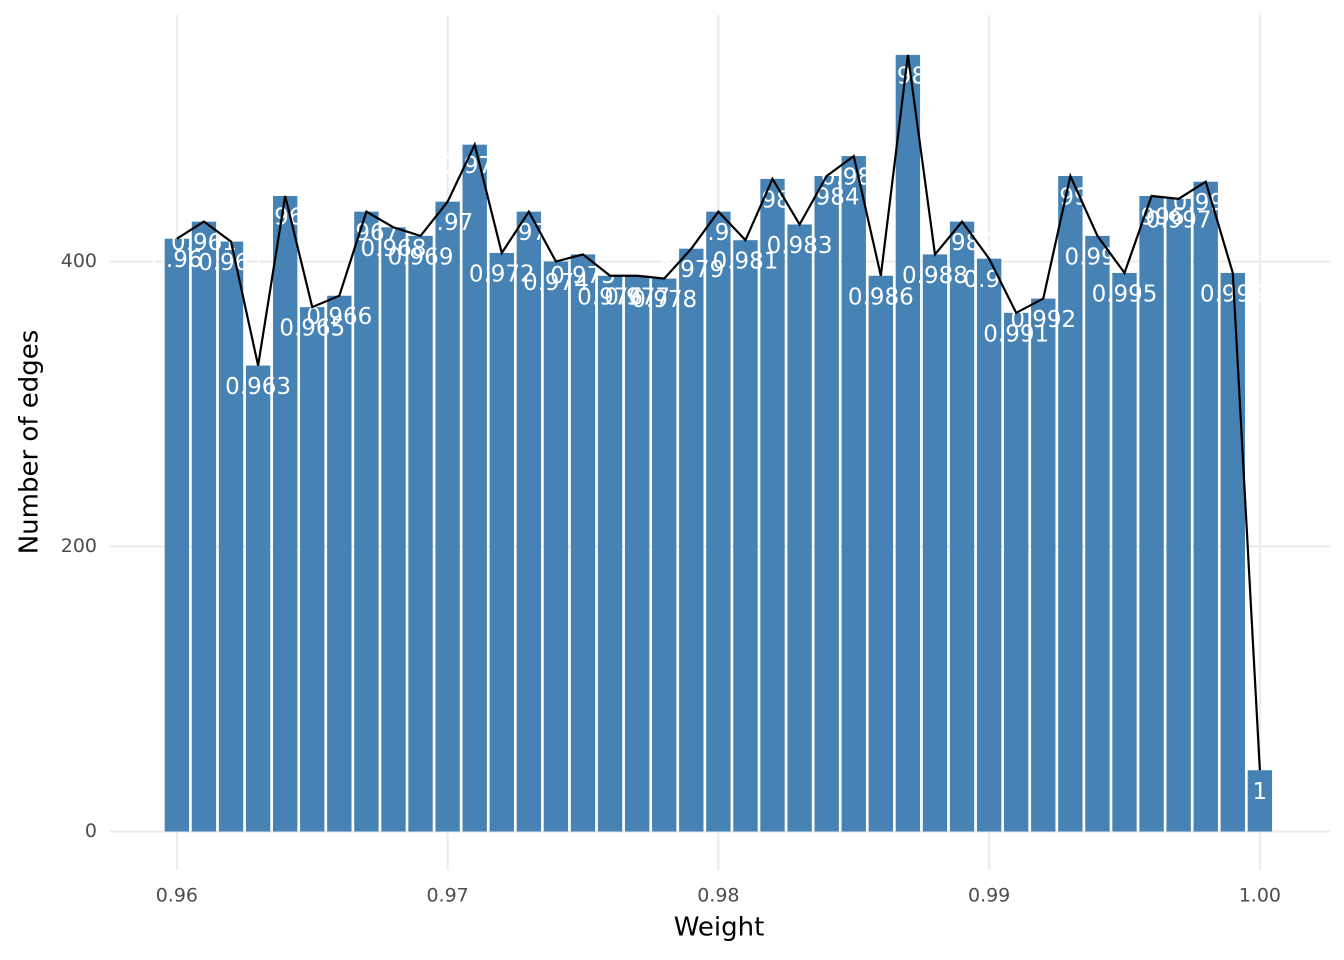  Describe the element at coordinates (664, 300) in the screenshot. I see `value-label: 0.978` at that location.